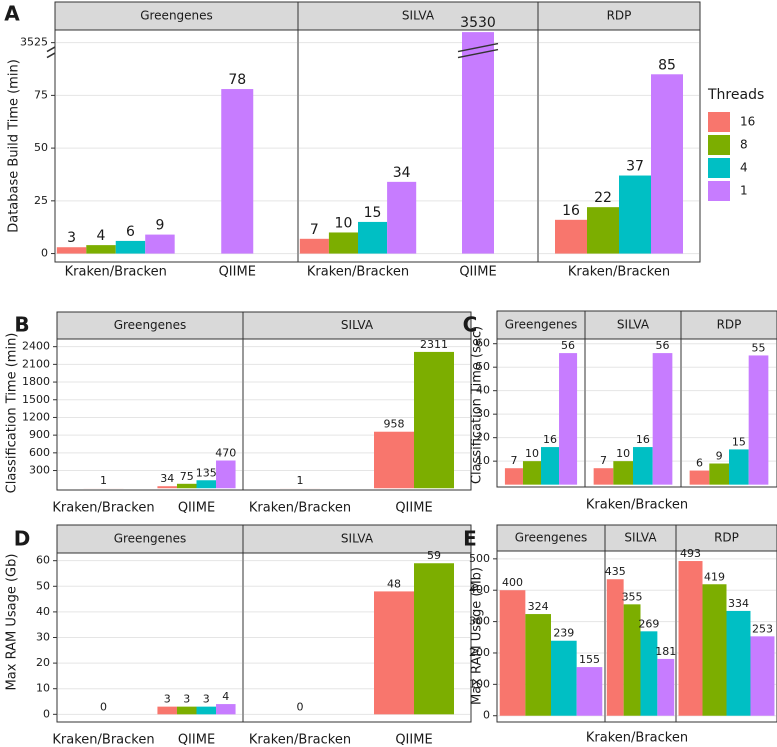 The height and width of the screenshot is (747, 777). What do you see at coordinates (34, 42) in the screenshot?
I see `y-tick-label: 3525` at bounding box center [34, 42].